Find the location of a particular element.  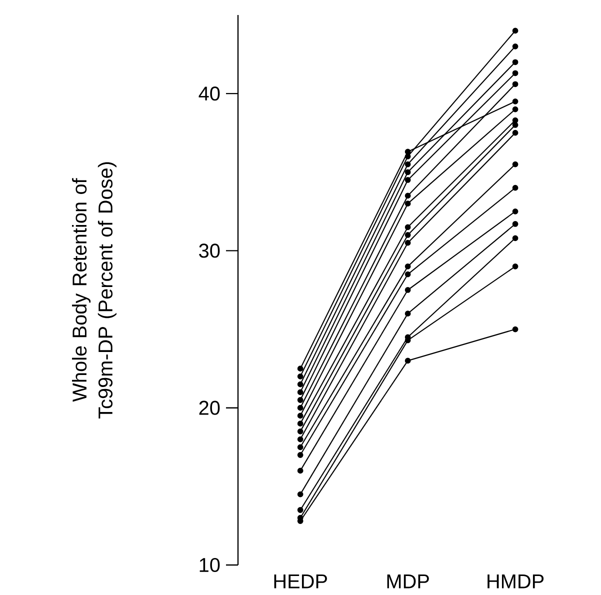

y-axis-title: Whole Body Retention of Tc99m-DP (Percent of Dose) is located at coordinates (94, 290).